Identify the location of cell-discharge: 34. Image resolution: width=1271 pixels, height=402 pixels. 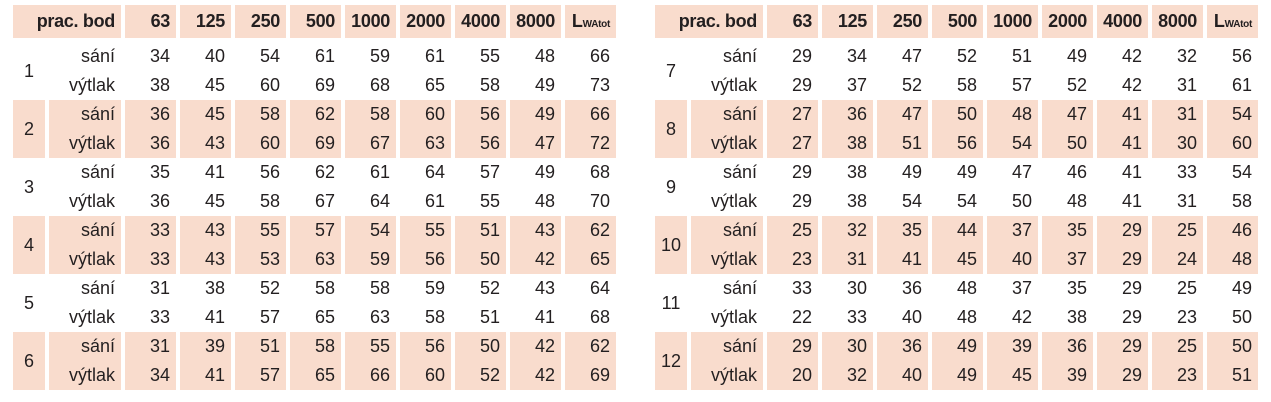
(150, 375).